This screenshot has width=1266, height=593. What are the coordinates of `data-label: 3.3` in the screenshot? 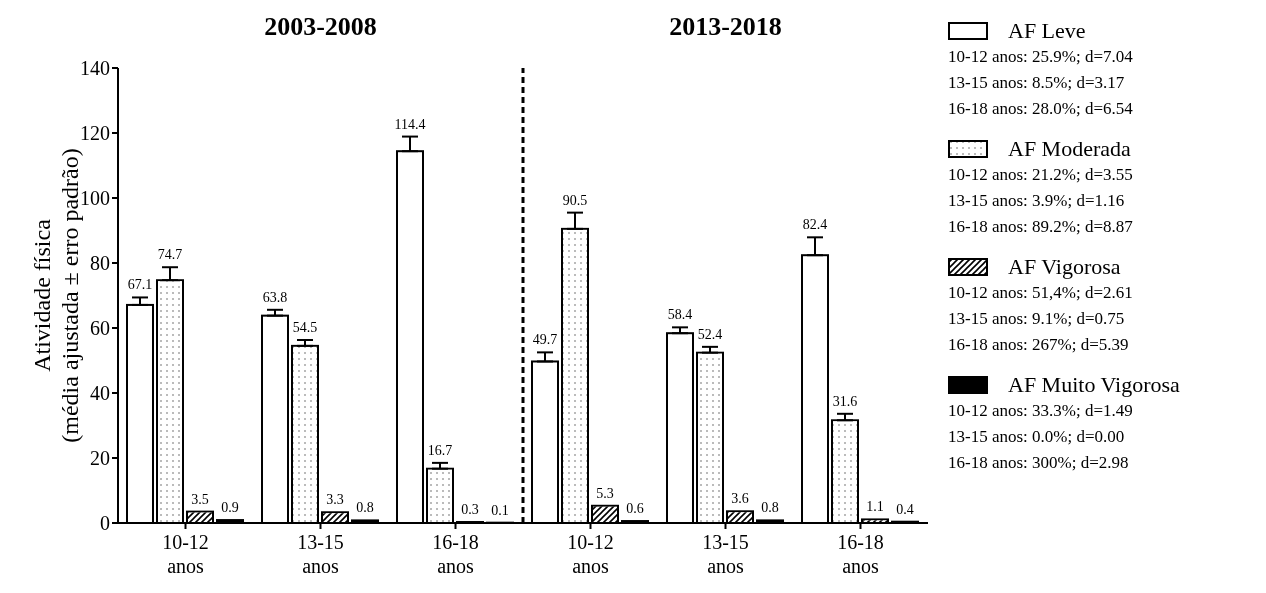 It's located at (335, 500).